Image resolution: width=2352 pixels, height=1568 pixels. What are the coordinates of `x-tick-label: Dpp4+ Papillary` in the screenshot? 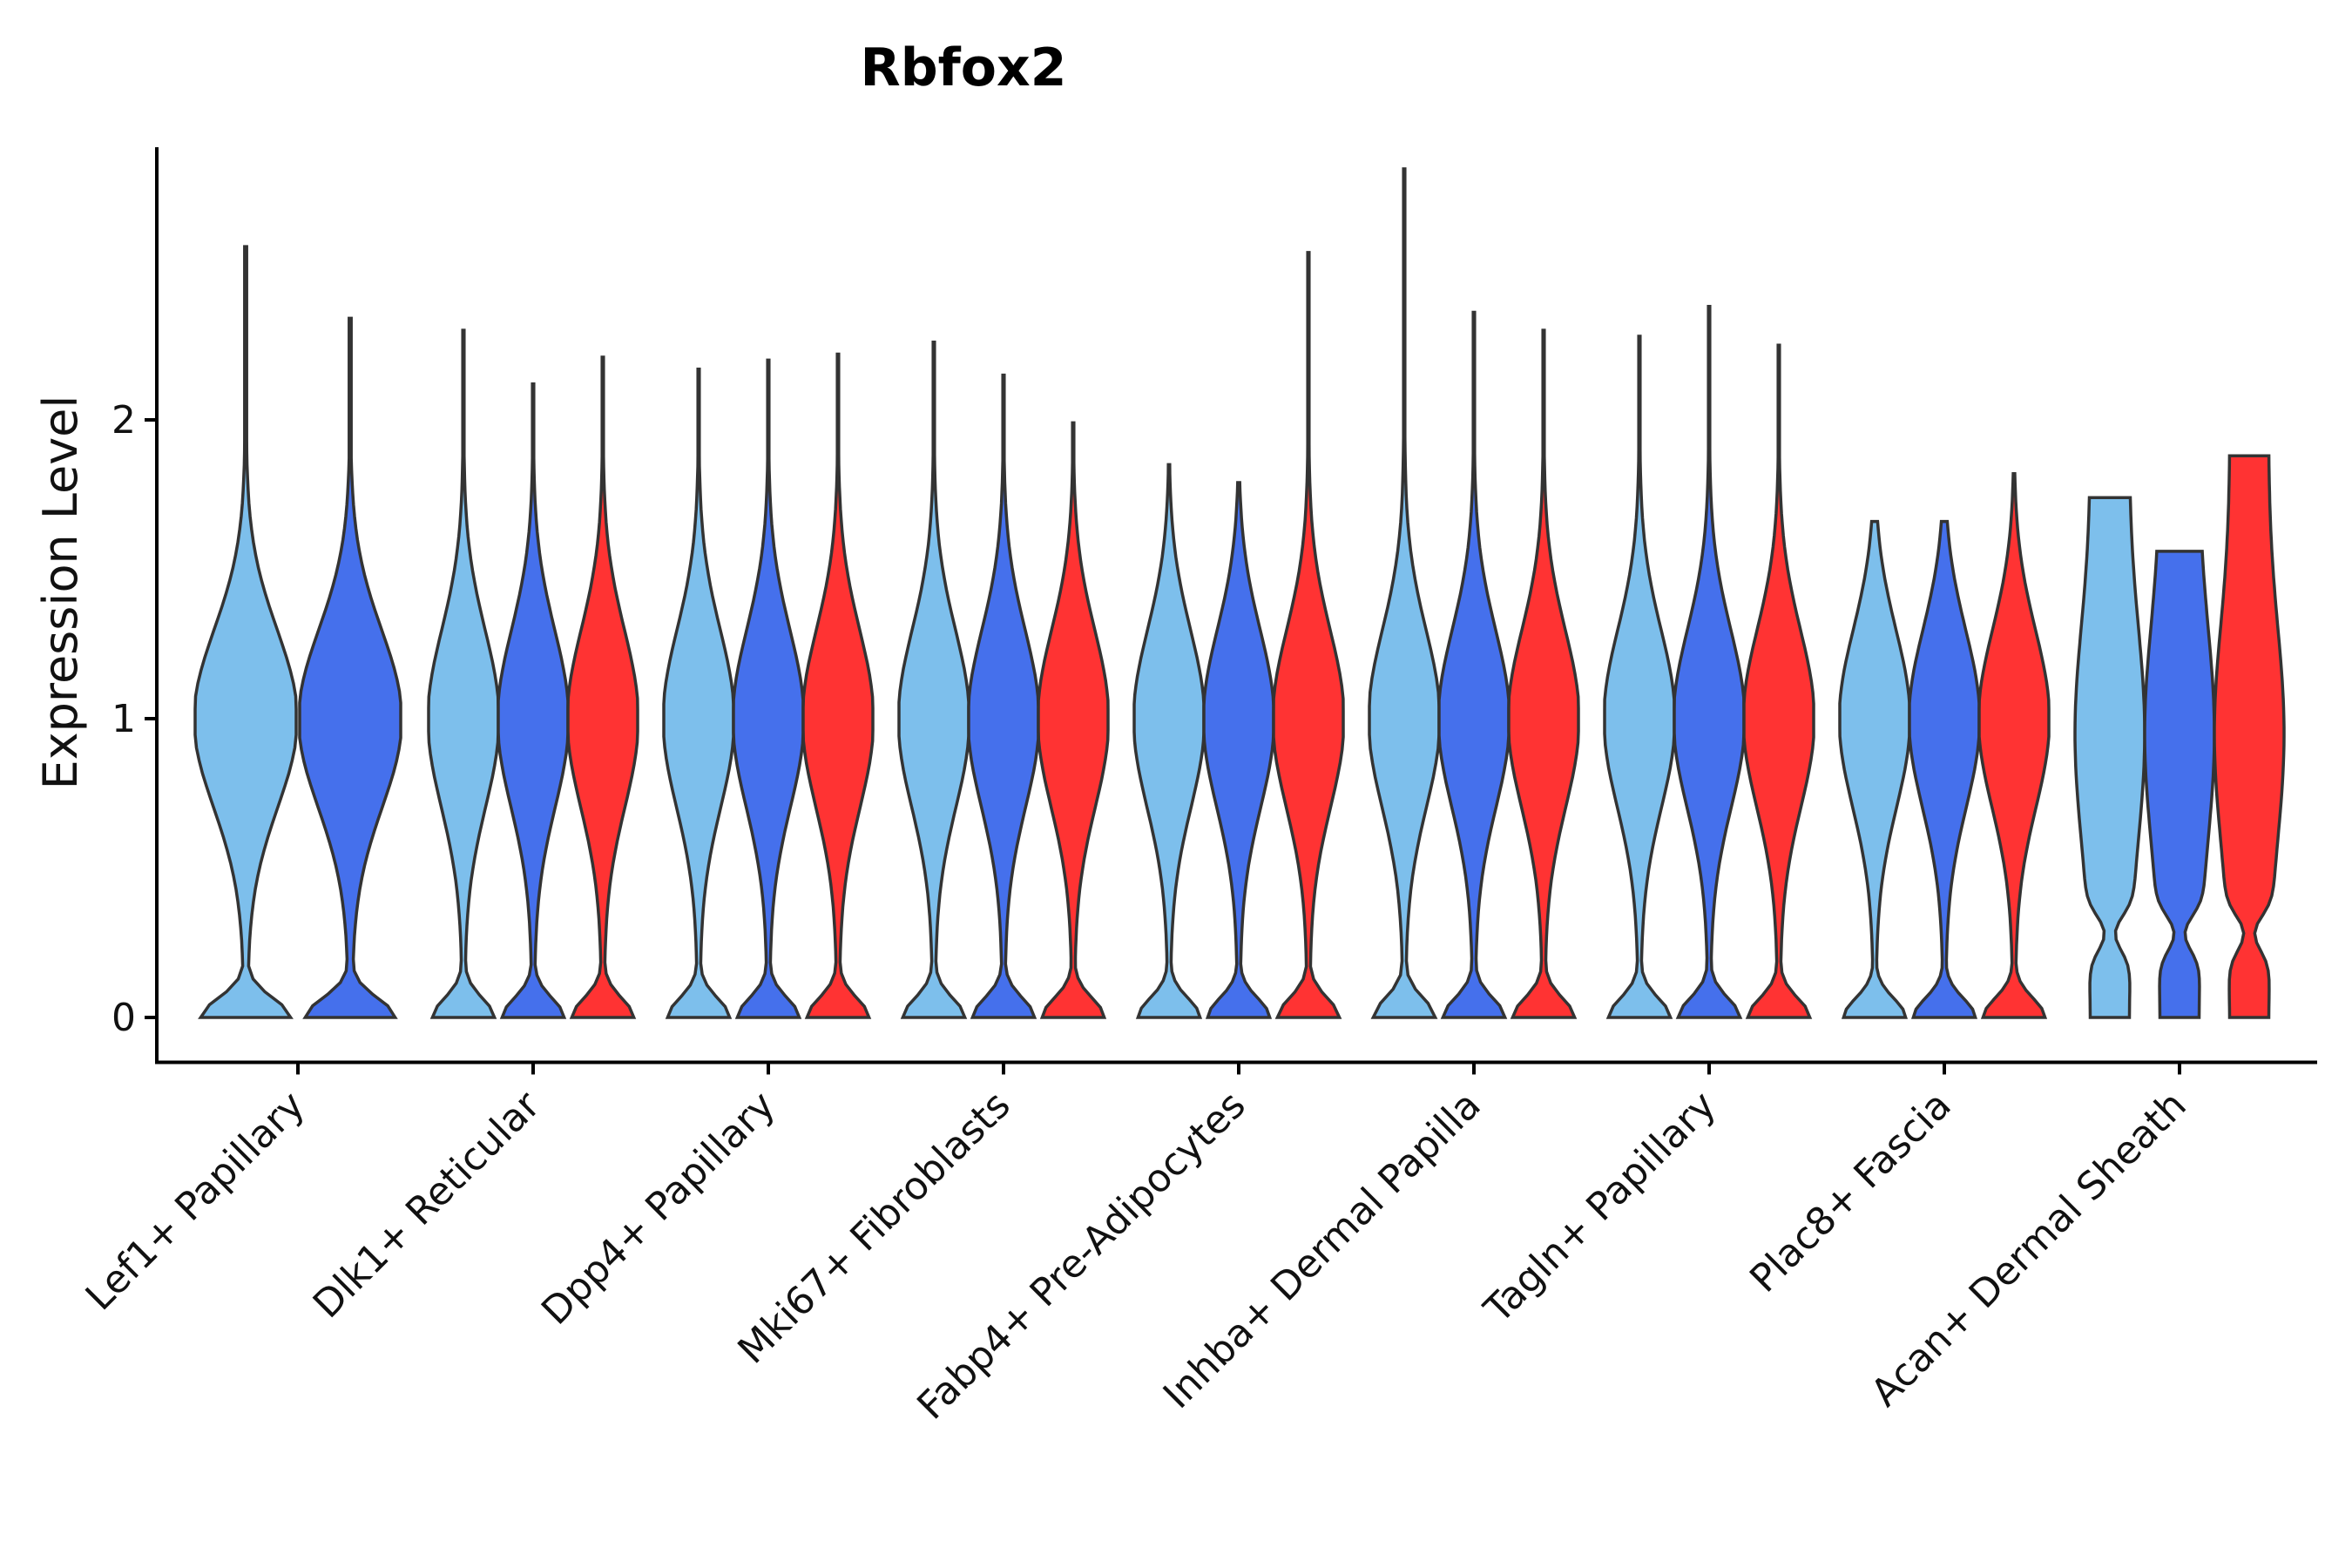 It's located at (658, 1208).